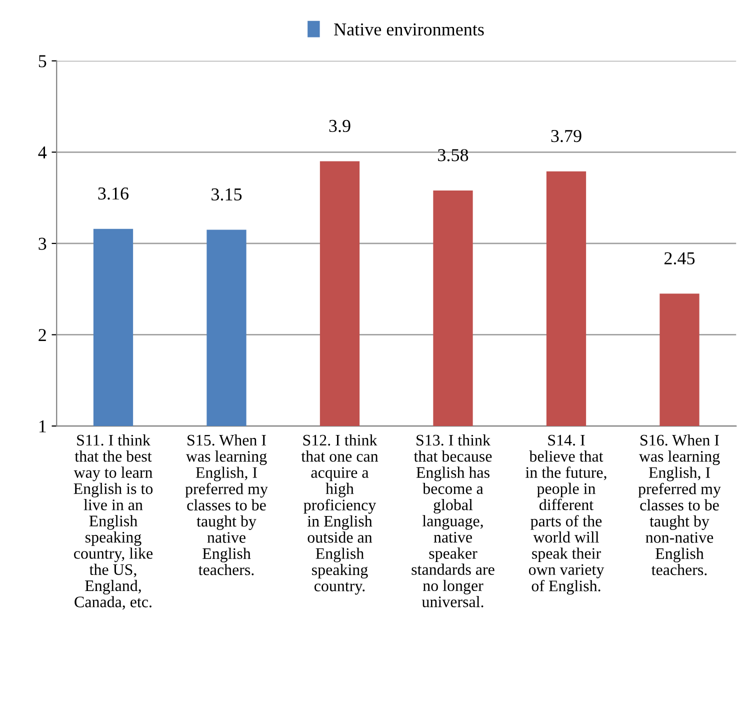 This screenshot has width=755, height=716. I want to click on y-tick-label: 1, so click(42, 426).